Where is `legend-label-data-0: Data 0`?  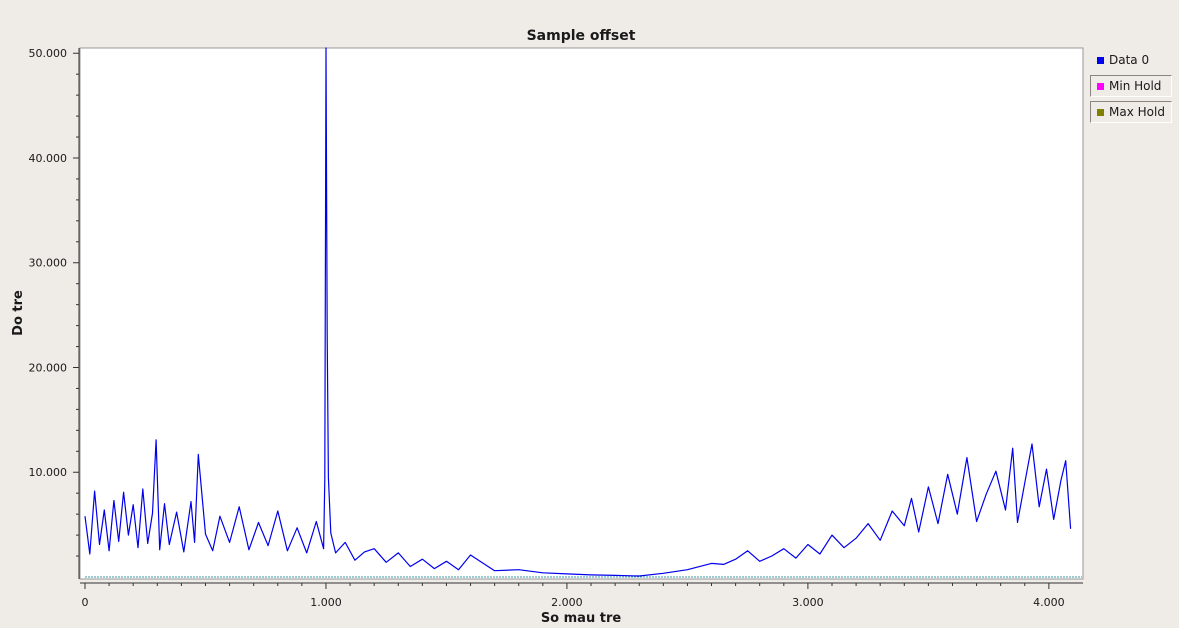 legend-label-data-0: Data 0 is located at coordinates (1129, 60).